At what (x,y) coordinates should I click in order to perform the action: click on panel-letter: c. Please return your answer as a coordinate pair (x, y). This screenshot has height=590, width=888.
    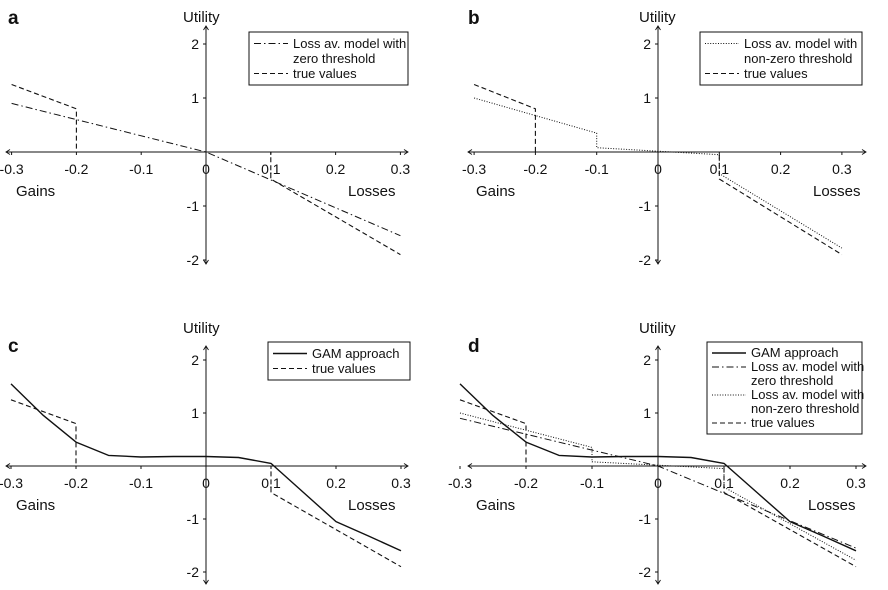
    Looking at the image, I should click on (13, 346).